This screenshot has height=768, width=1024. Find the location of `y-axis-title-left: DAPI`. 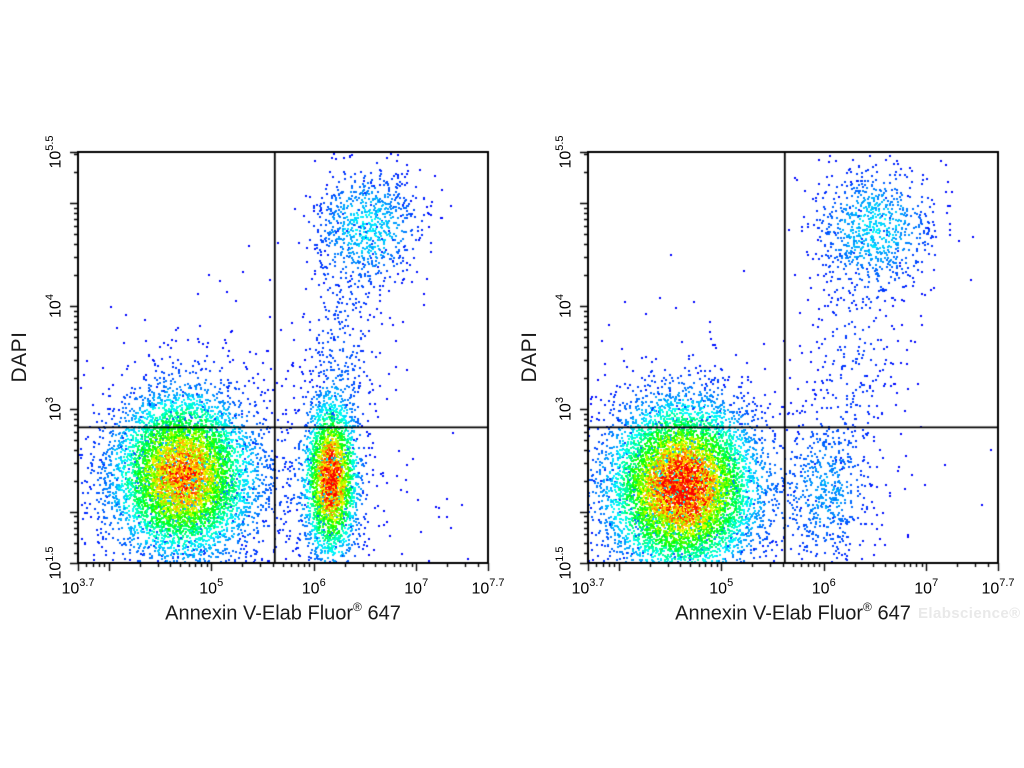

y-axis-title-left: DAPI is located at coordinates (19, 357).